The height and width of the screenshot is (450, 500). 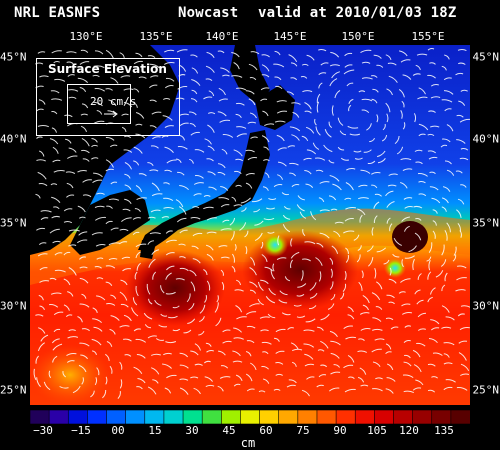 I want to click on lat-label-left-30: 30°N, so click(x=13, y=306).